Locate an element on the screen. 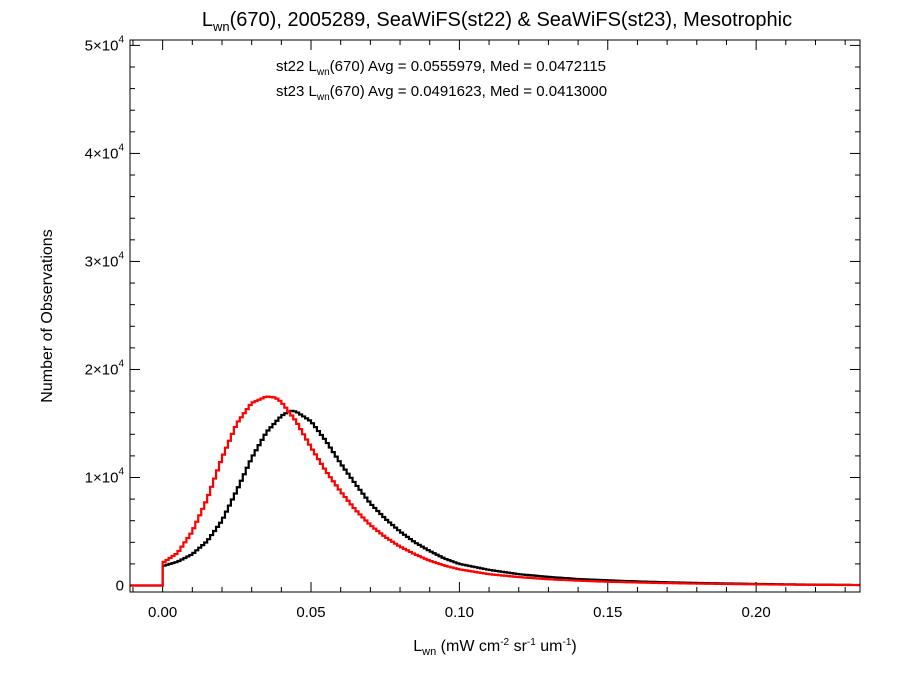 This screenshot has width=900, height=675. x-tick-label: 0.05 is located at coordinates (310, 612).